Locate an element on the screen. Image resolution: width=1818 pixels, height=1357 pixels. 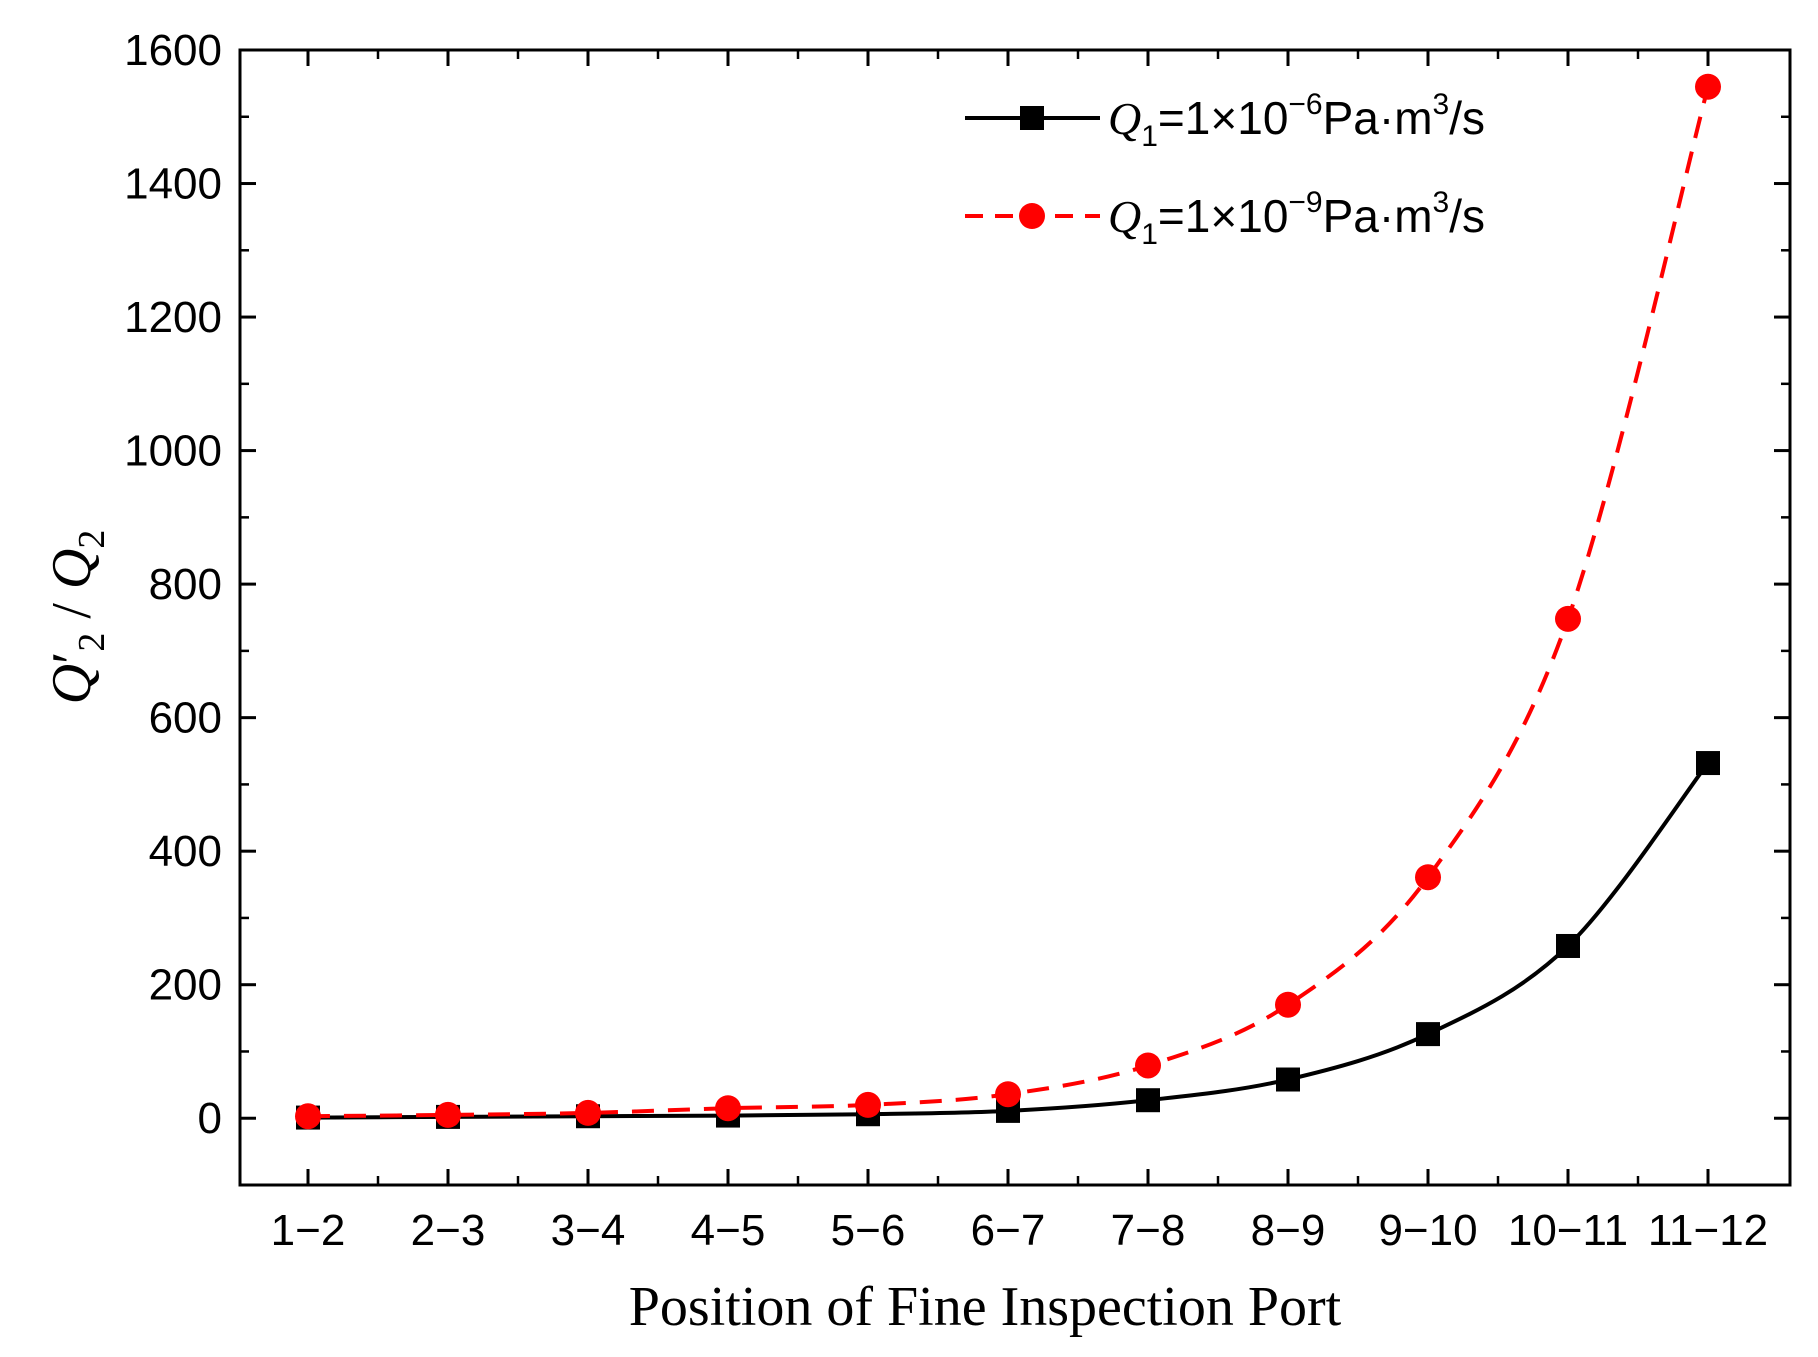
y-tick-label: 1400 is located at coordinates (173, 184).